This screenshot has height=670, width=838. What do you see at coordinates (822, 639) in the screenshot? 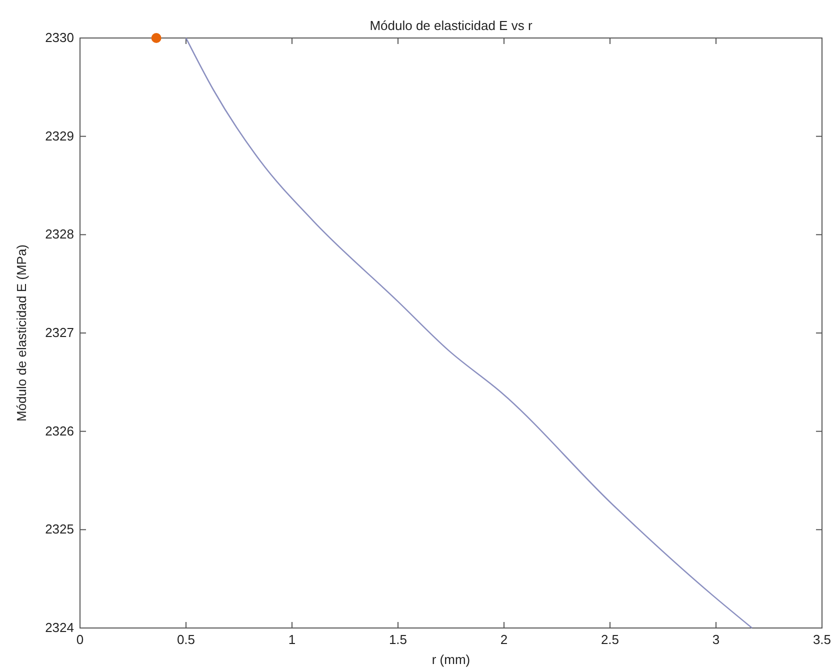
I see `x-tick-label: 3.5` at bounding box center [822, 639].